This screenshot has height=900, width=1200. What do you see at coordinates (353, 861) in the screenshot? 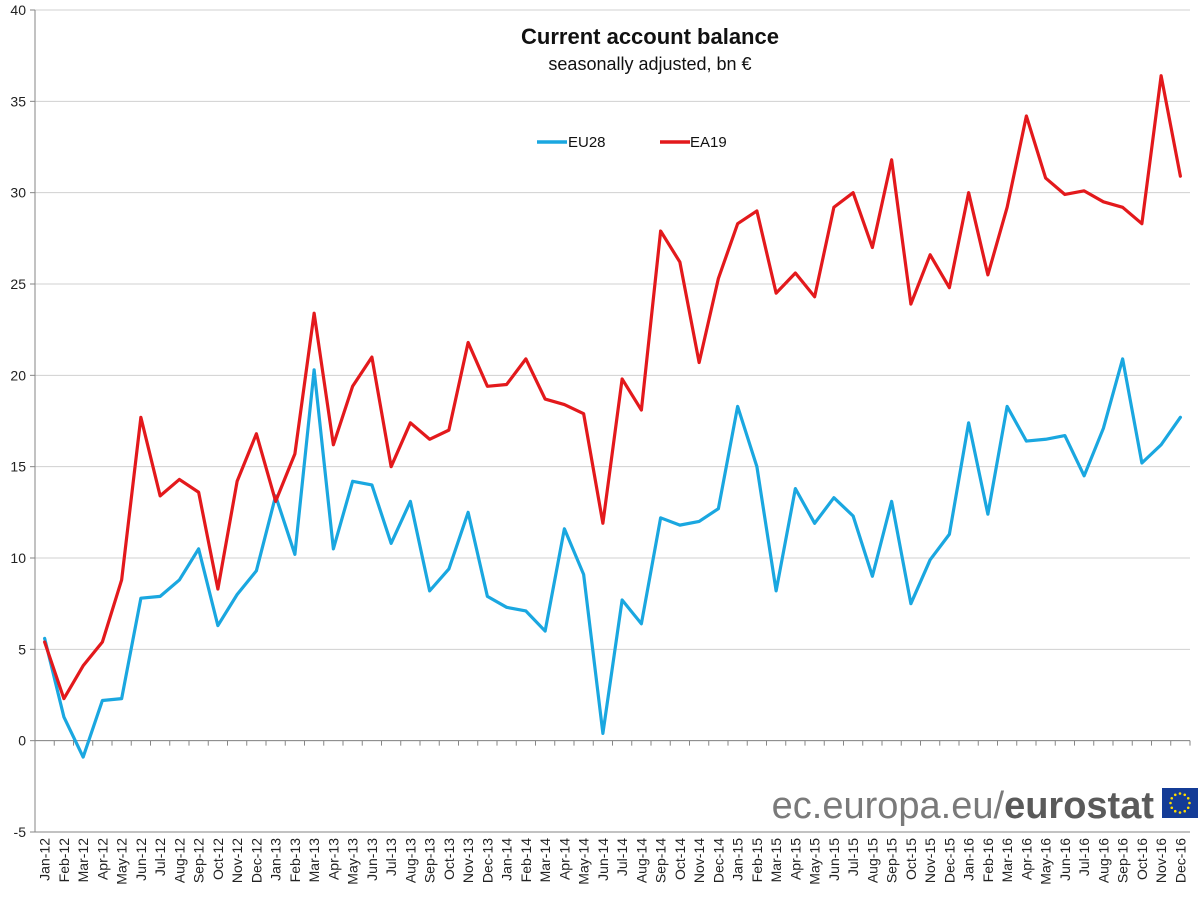
I see `x-tick-label: May-13` at bounding box center [353, 861].